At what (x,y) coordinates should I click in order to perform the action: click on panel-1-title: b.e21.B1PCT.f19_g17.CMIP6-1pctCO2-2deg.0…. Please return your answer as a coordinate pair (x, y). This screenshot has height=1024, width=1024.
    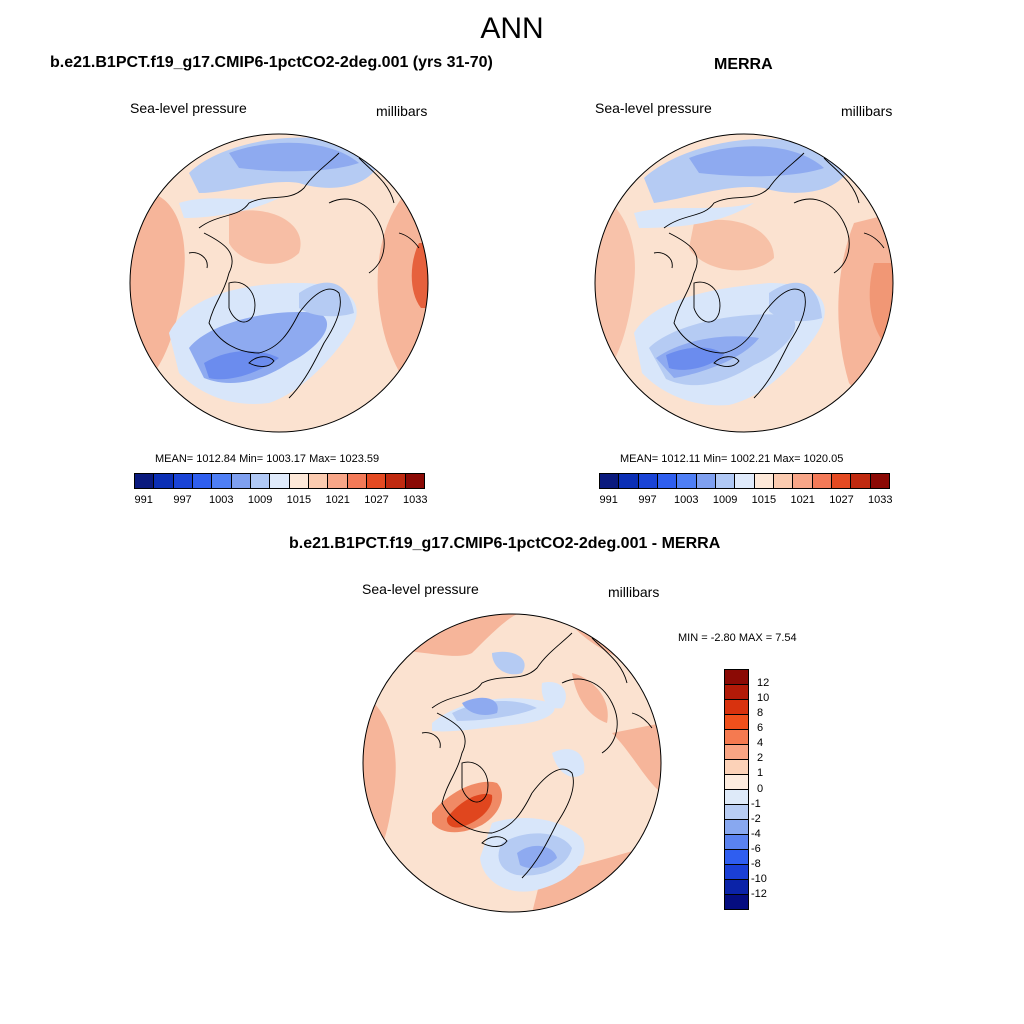
    Looking at the image, I should click on (271, 62).